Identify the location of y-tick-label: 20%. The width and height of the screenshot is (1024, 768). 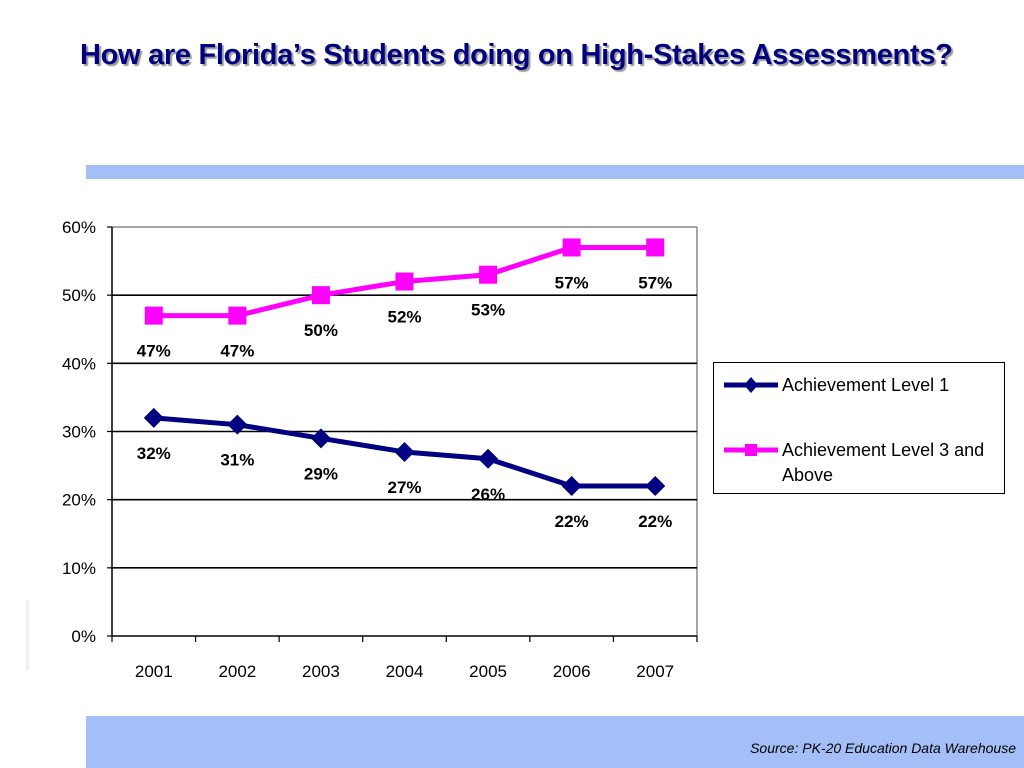
(79, 500).